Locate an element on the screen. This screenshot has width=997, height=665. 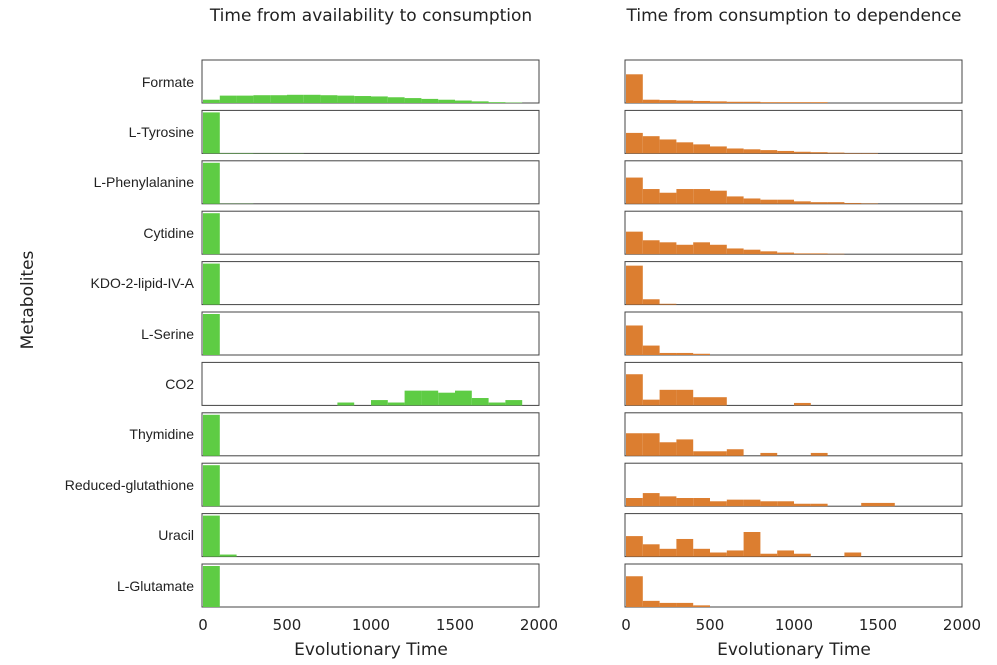
left-x-tick: 500 is located at coordinates (287, 625).